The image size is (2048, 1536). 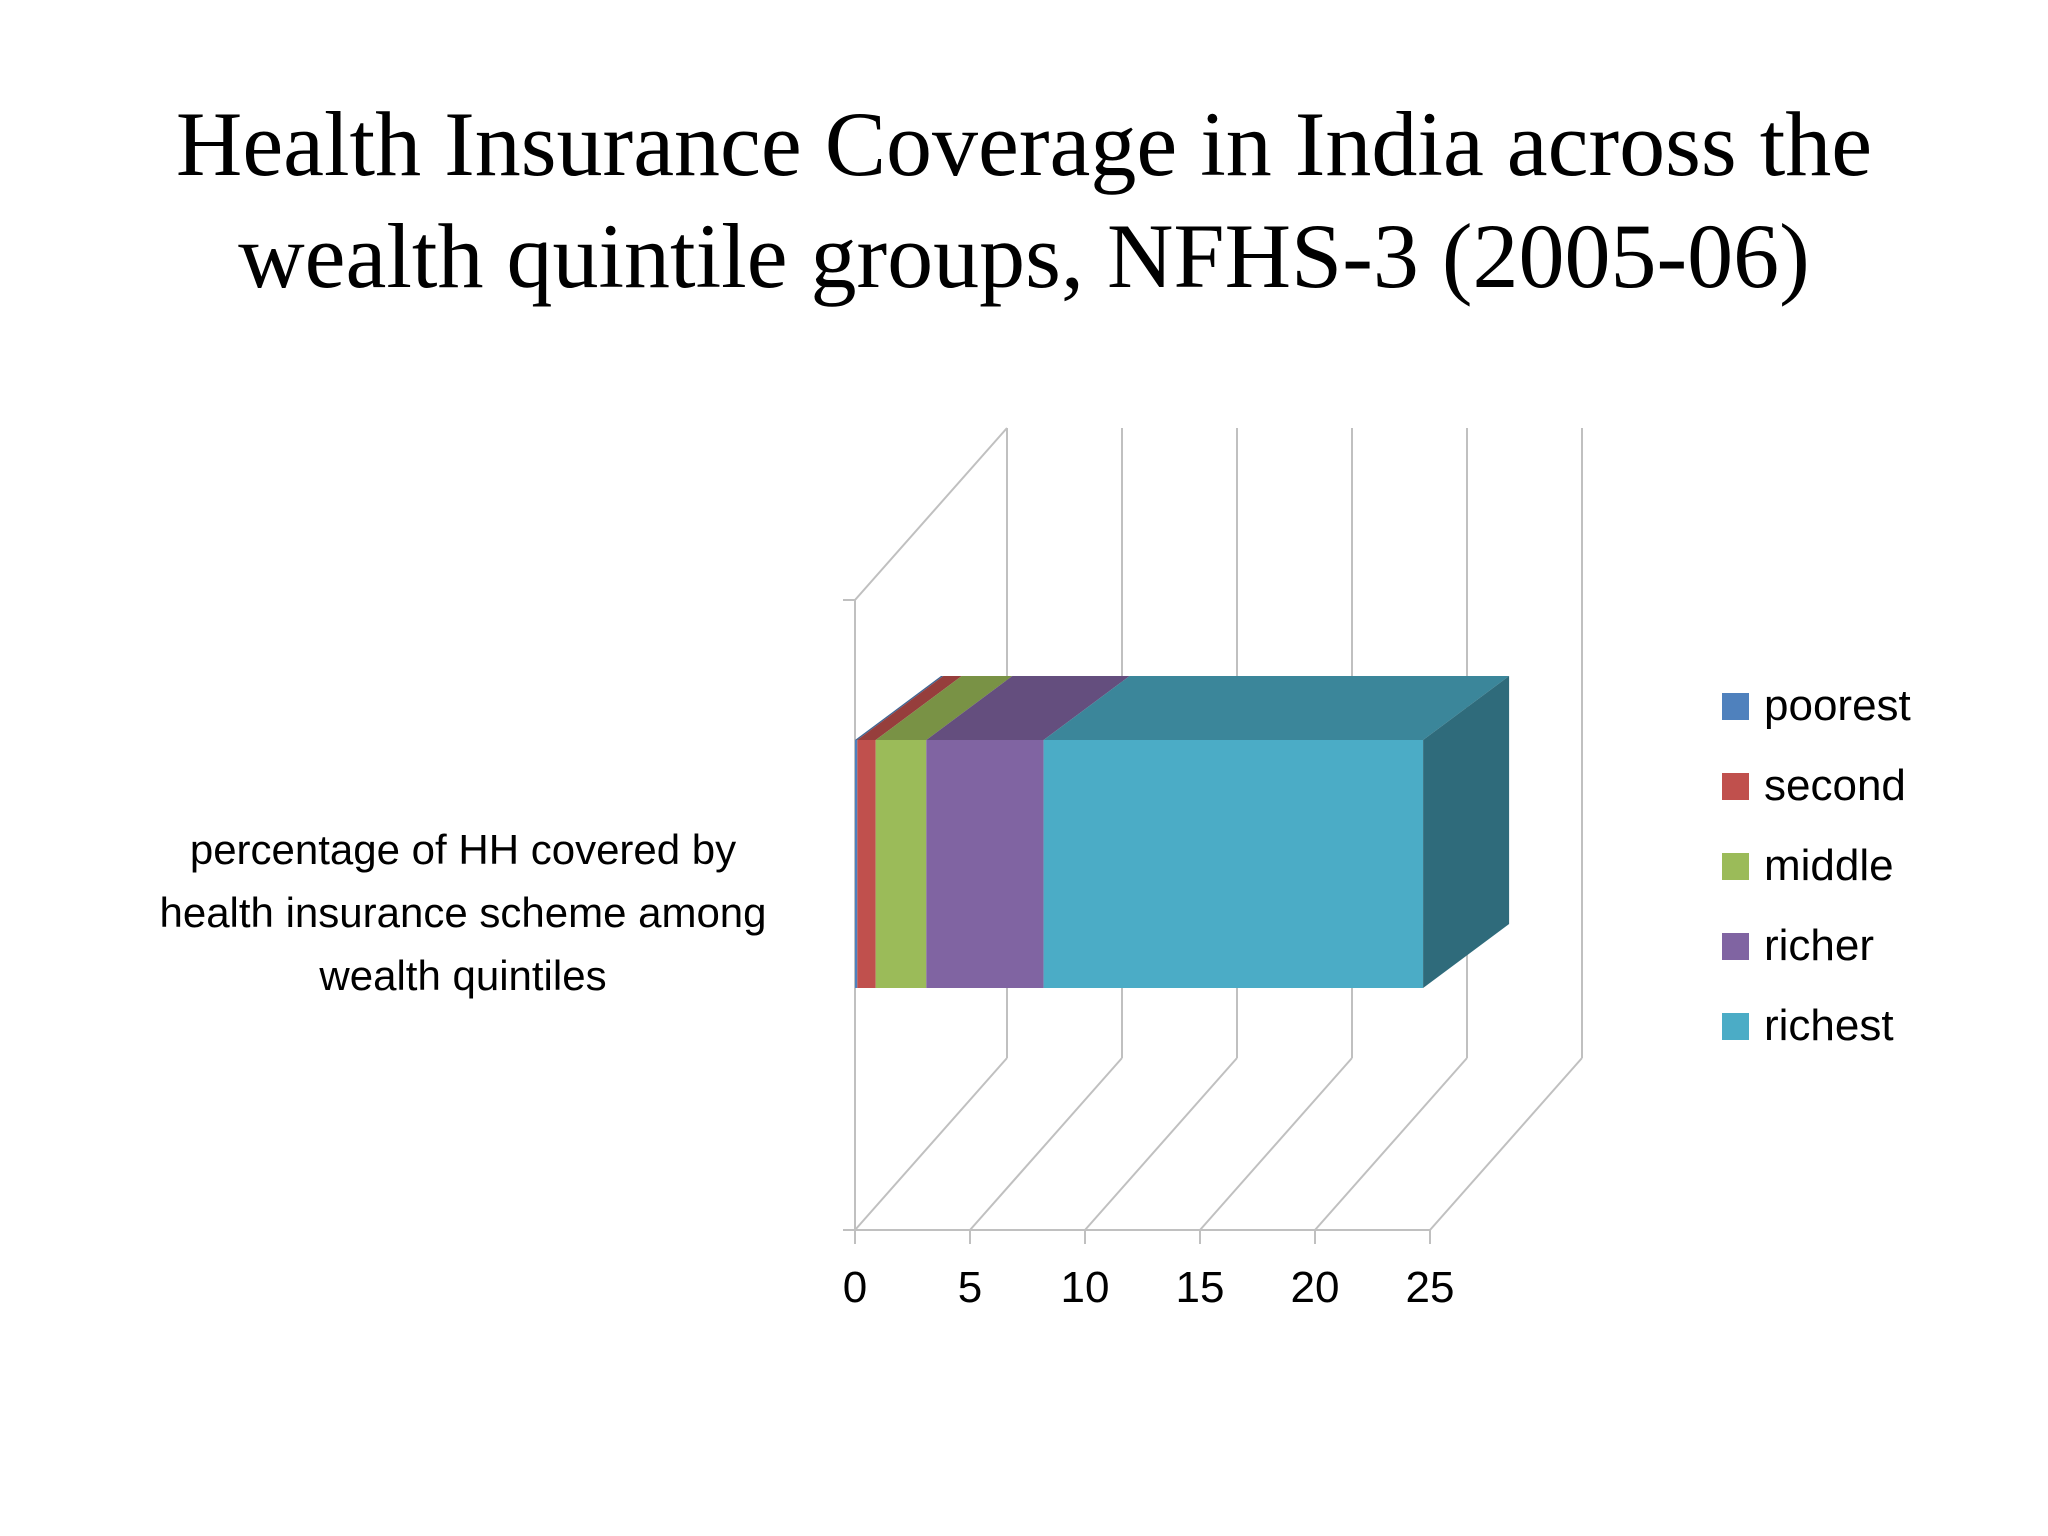 I want to click on bar-top-second, so click(x=909, y=708).